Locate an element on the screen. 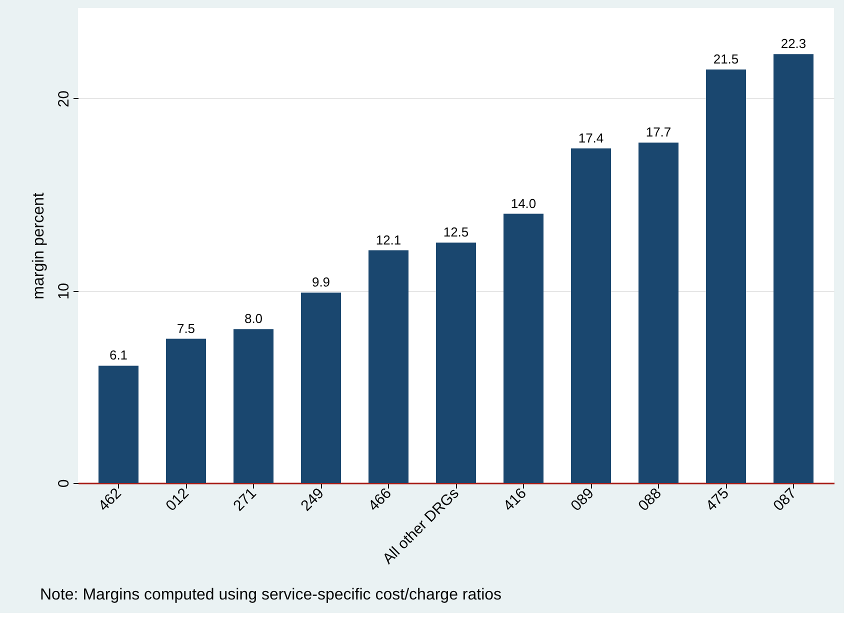 The image size is (854, 623). y-tick-label: 10 is located at coordinates (64, 291).